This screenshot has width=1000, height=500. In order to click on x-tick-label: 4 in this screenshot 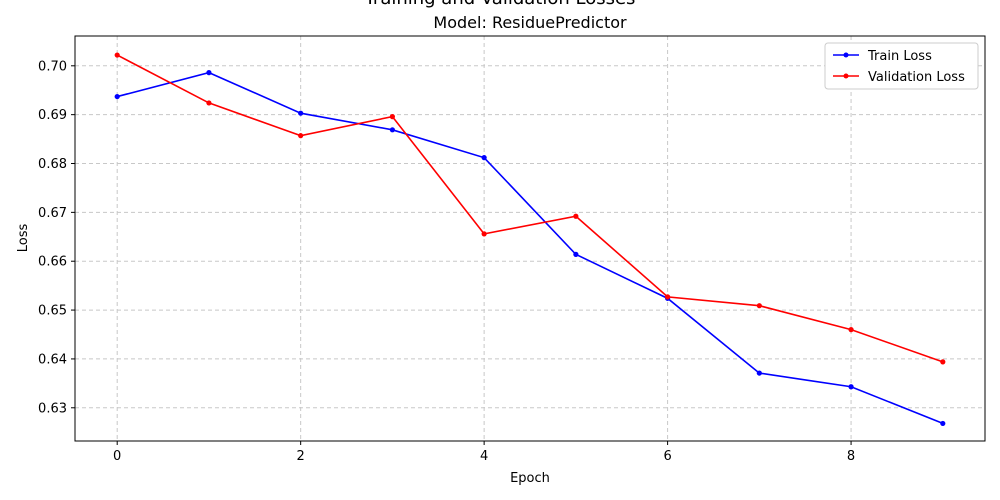, I will do `click(484, 456)`.